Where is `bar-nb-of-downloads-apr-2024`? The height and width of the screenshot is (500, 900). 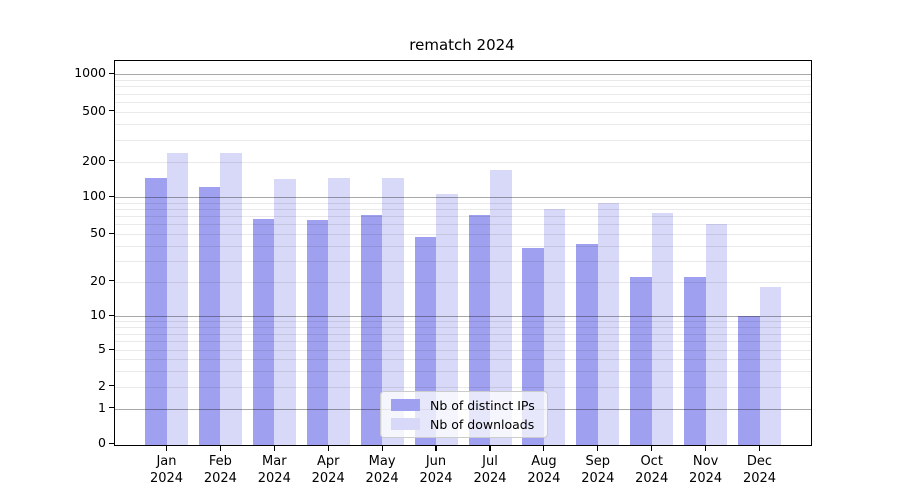
bar-nb-of-downloads-apr-2024 is located at coordinates (339, 311).